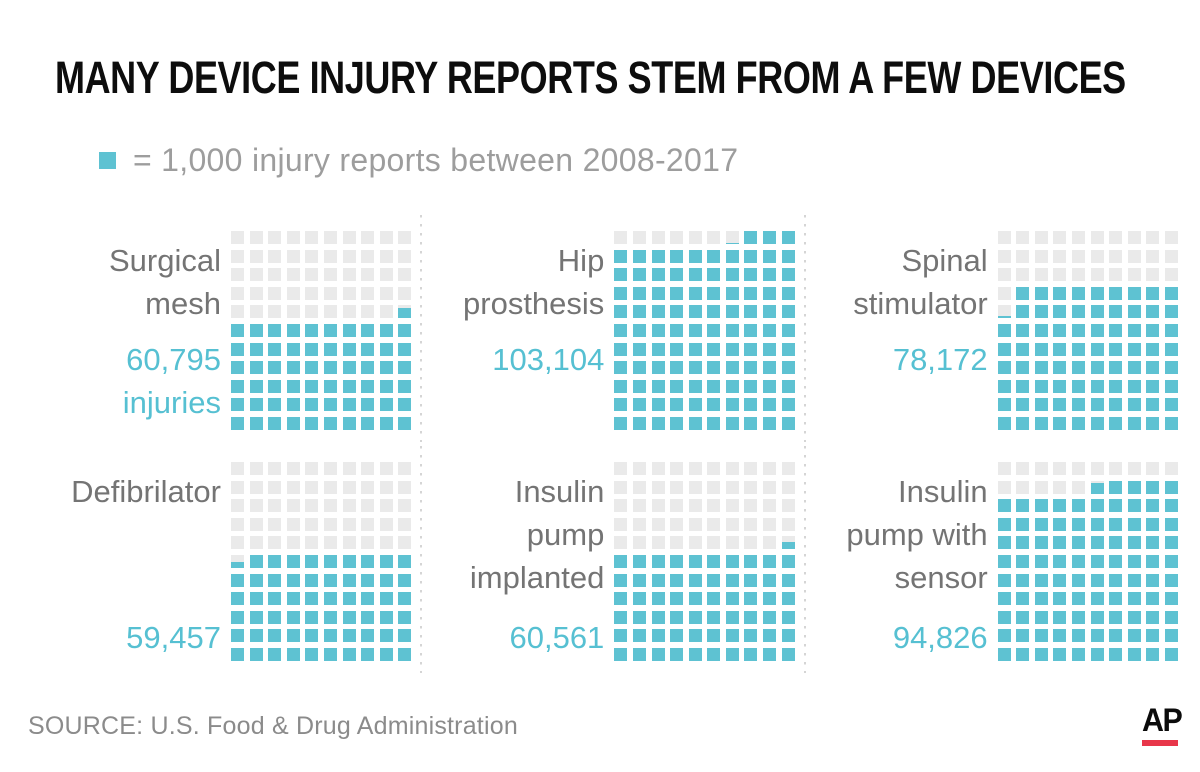 This screenshot has width=1200, height=772. Describe the element at coordinates (612, 559) in the screenshot. I see `waffle-chart: Insulin pump implanted 60,561` at that location.